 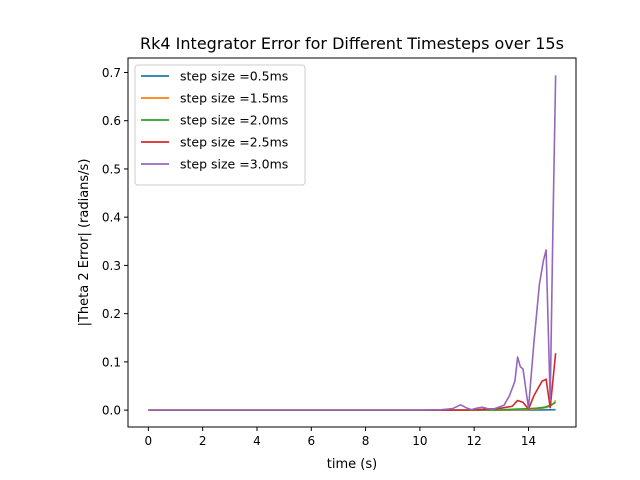 I want to click on x-axis-label: time (s), so click(x=352, y=464).